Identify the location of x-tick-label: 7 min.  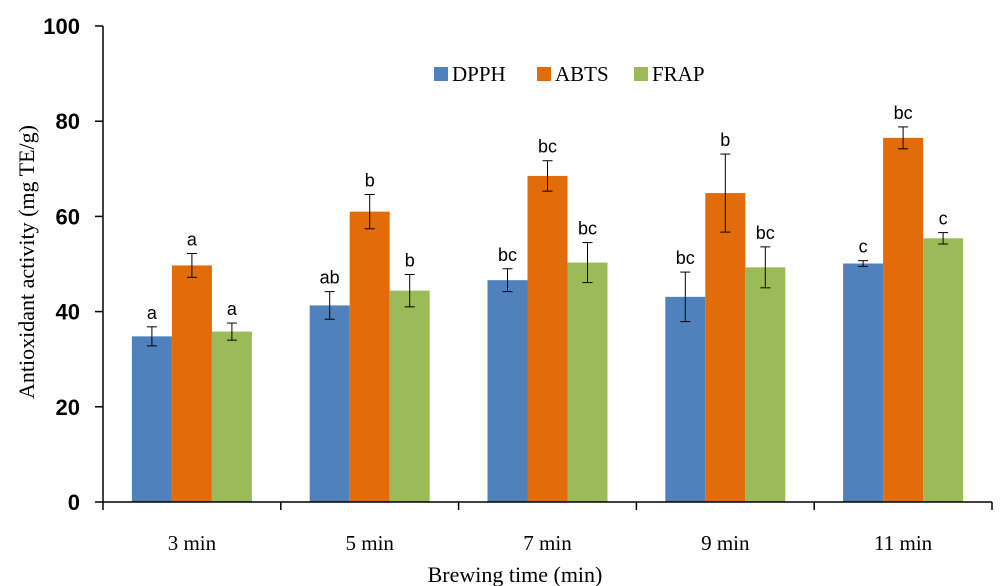
(547, 543).